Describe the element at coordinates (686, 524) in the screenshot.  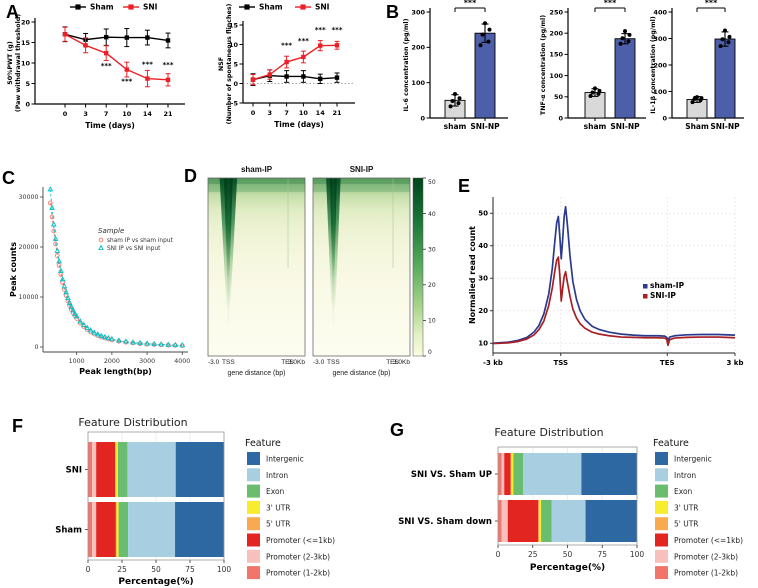
I see `svg-text: 5' UTR` at that location.